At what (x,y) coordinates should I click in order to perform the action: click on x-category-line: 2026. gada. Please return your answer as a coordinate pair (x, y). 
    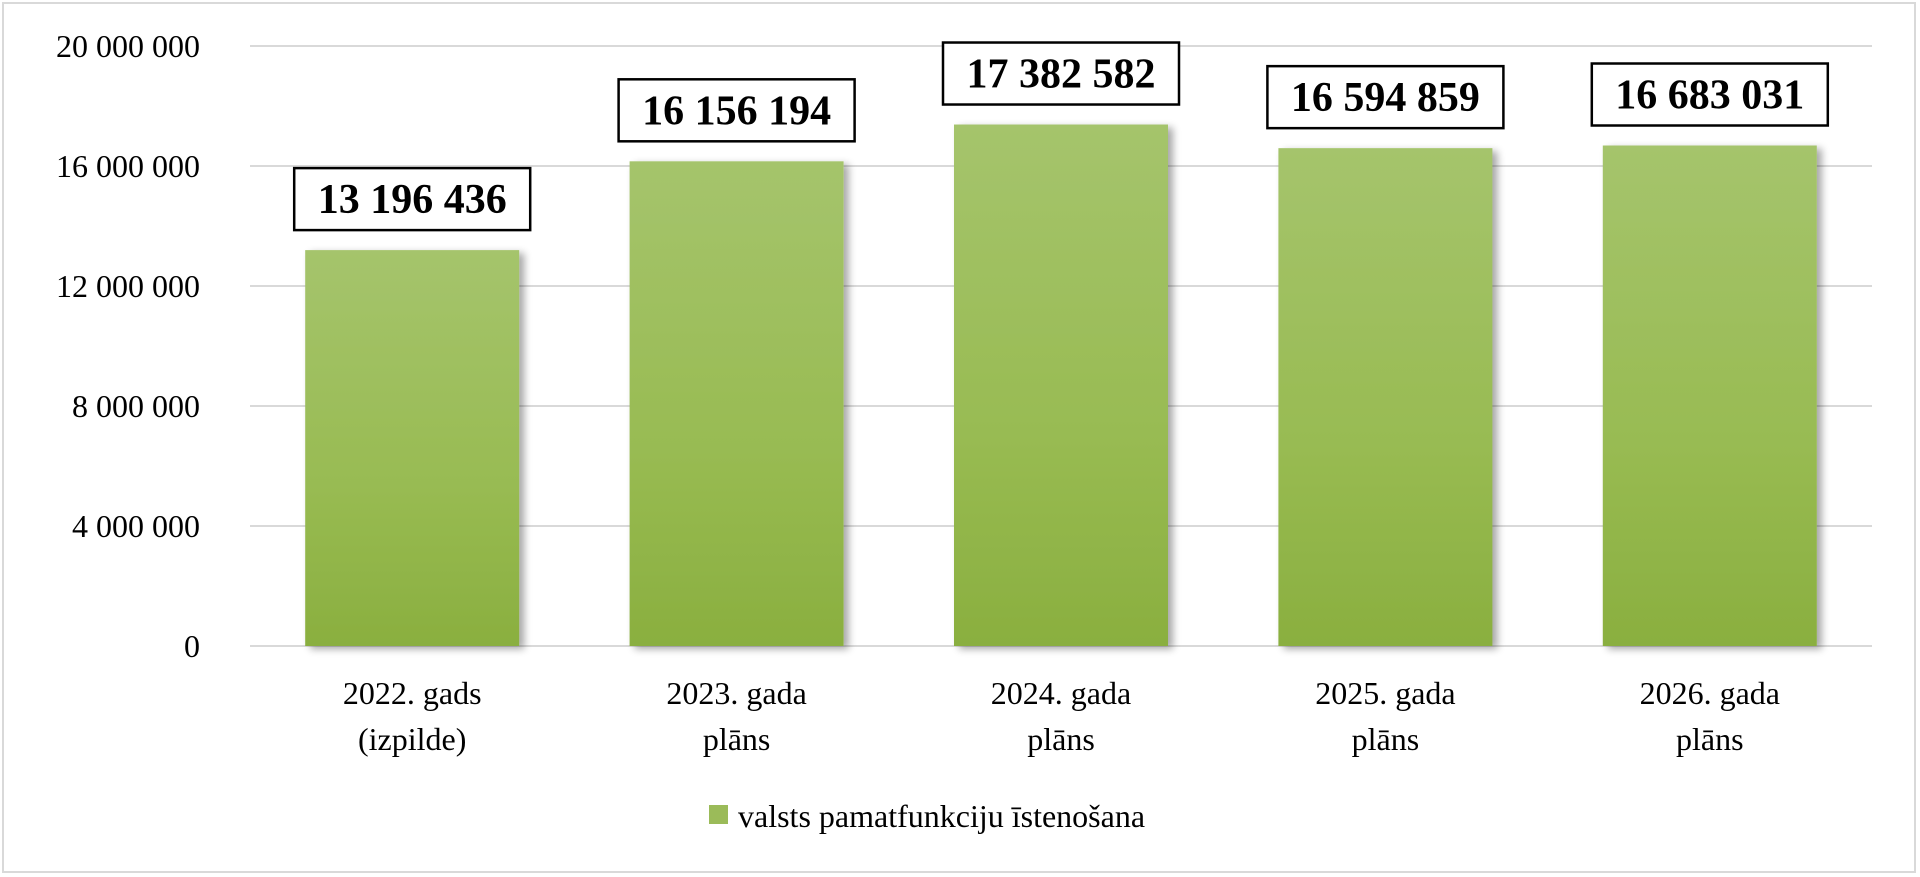
    Looking at the image, I should click on (1710, 693).